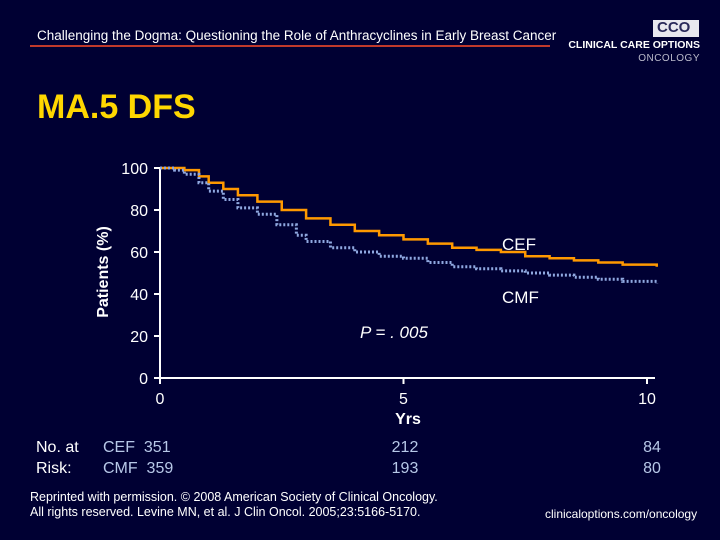  I want to click on risk-cmf-10yrs: 80, so click(652, 468).